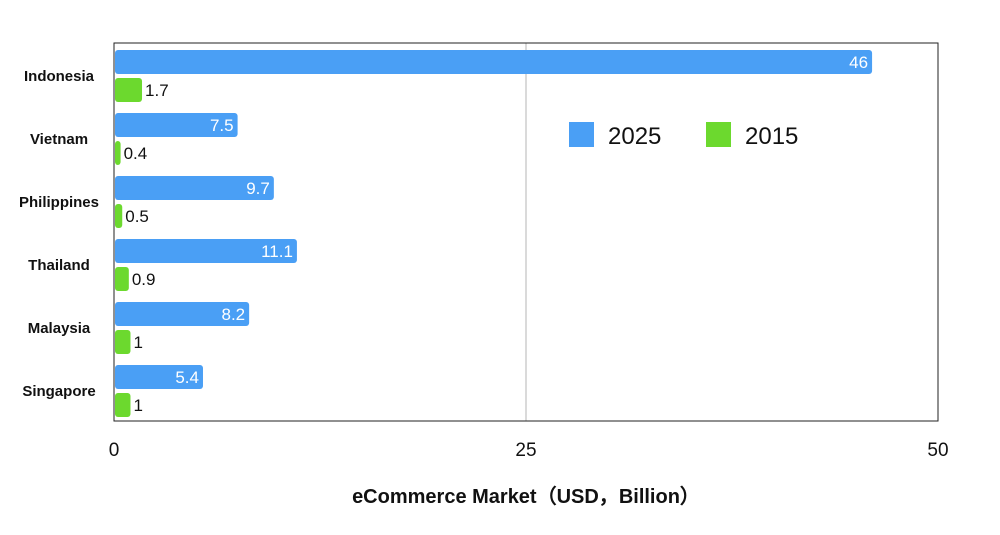 Image resolution: width=1000 pixels, height=535 pixels. I want to click on bar-2015-indonesia, so click(129, 90).